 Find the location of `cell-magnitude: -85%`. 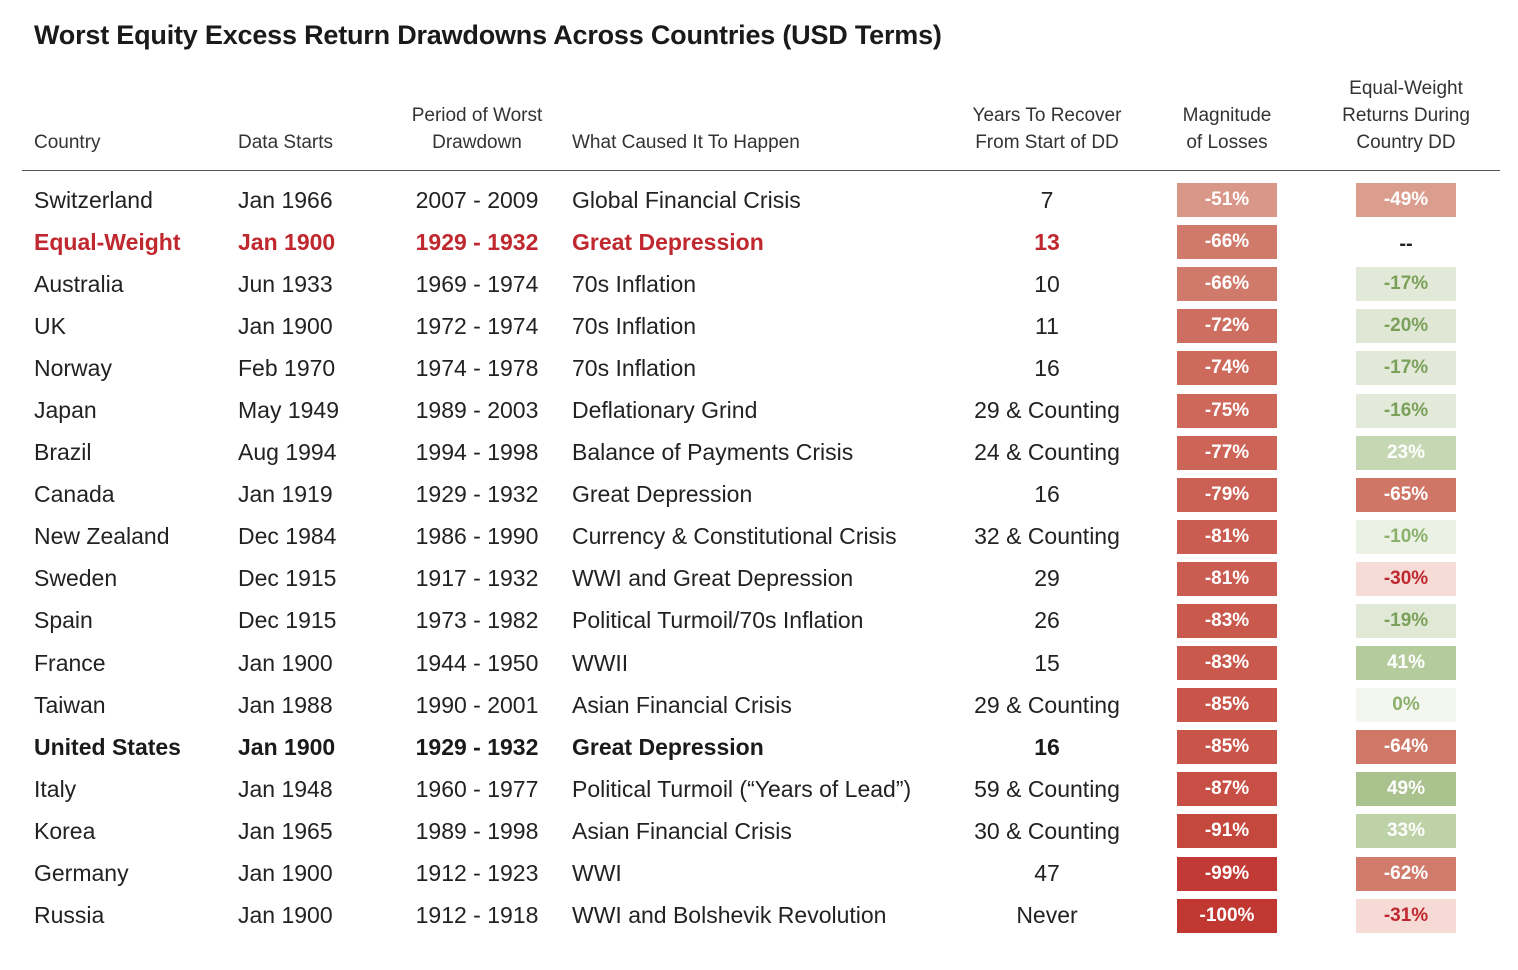

cell-magnitude: -85% is located at coordinates (1227, 747).